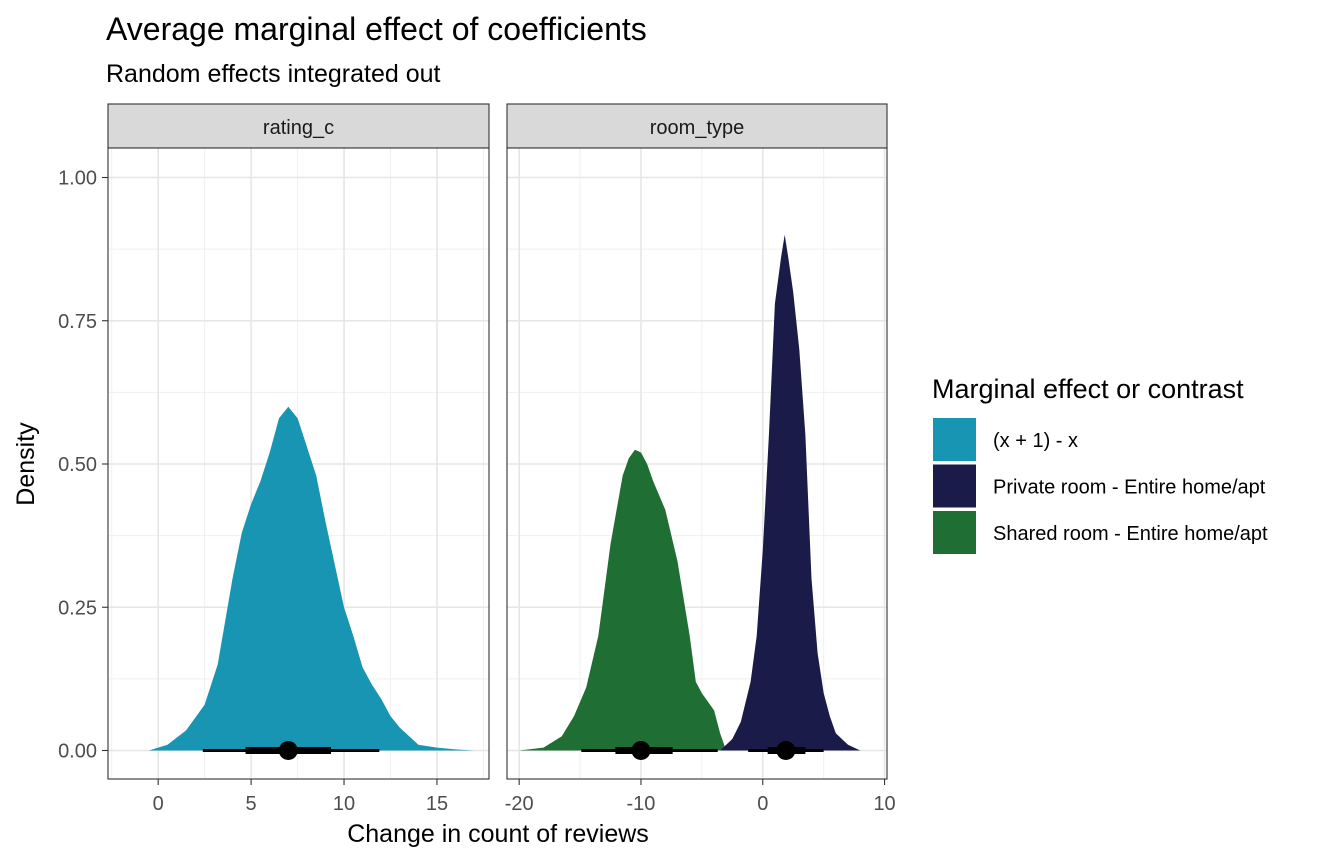  Describe the element at coordinates (26, 464) in the screenshot. I see `y-axis-title: Density` at that location.